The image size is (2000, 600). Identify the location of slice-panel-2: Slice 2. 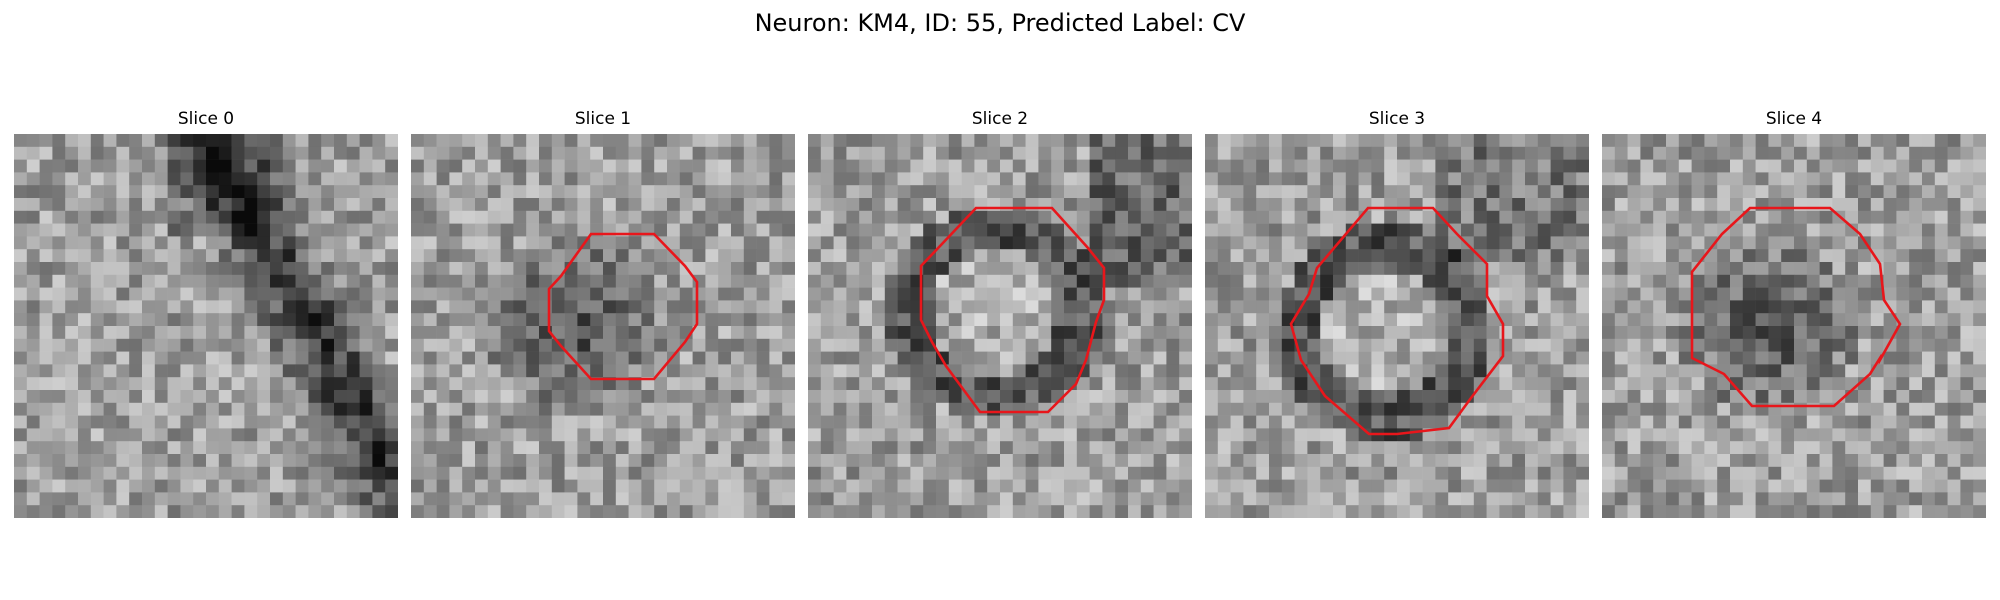
(1000, 313).